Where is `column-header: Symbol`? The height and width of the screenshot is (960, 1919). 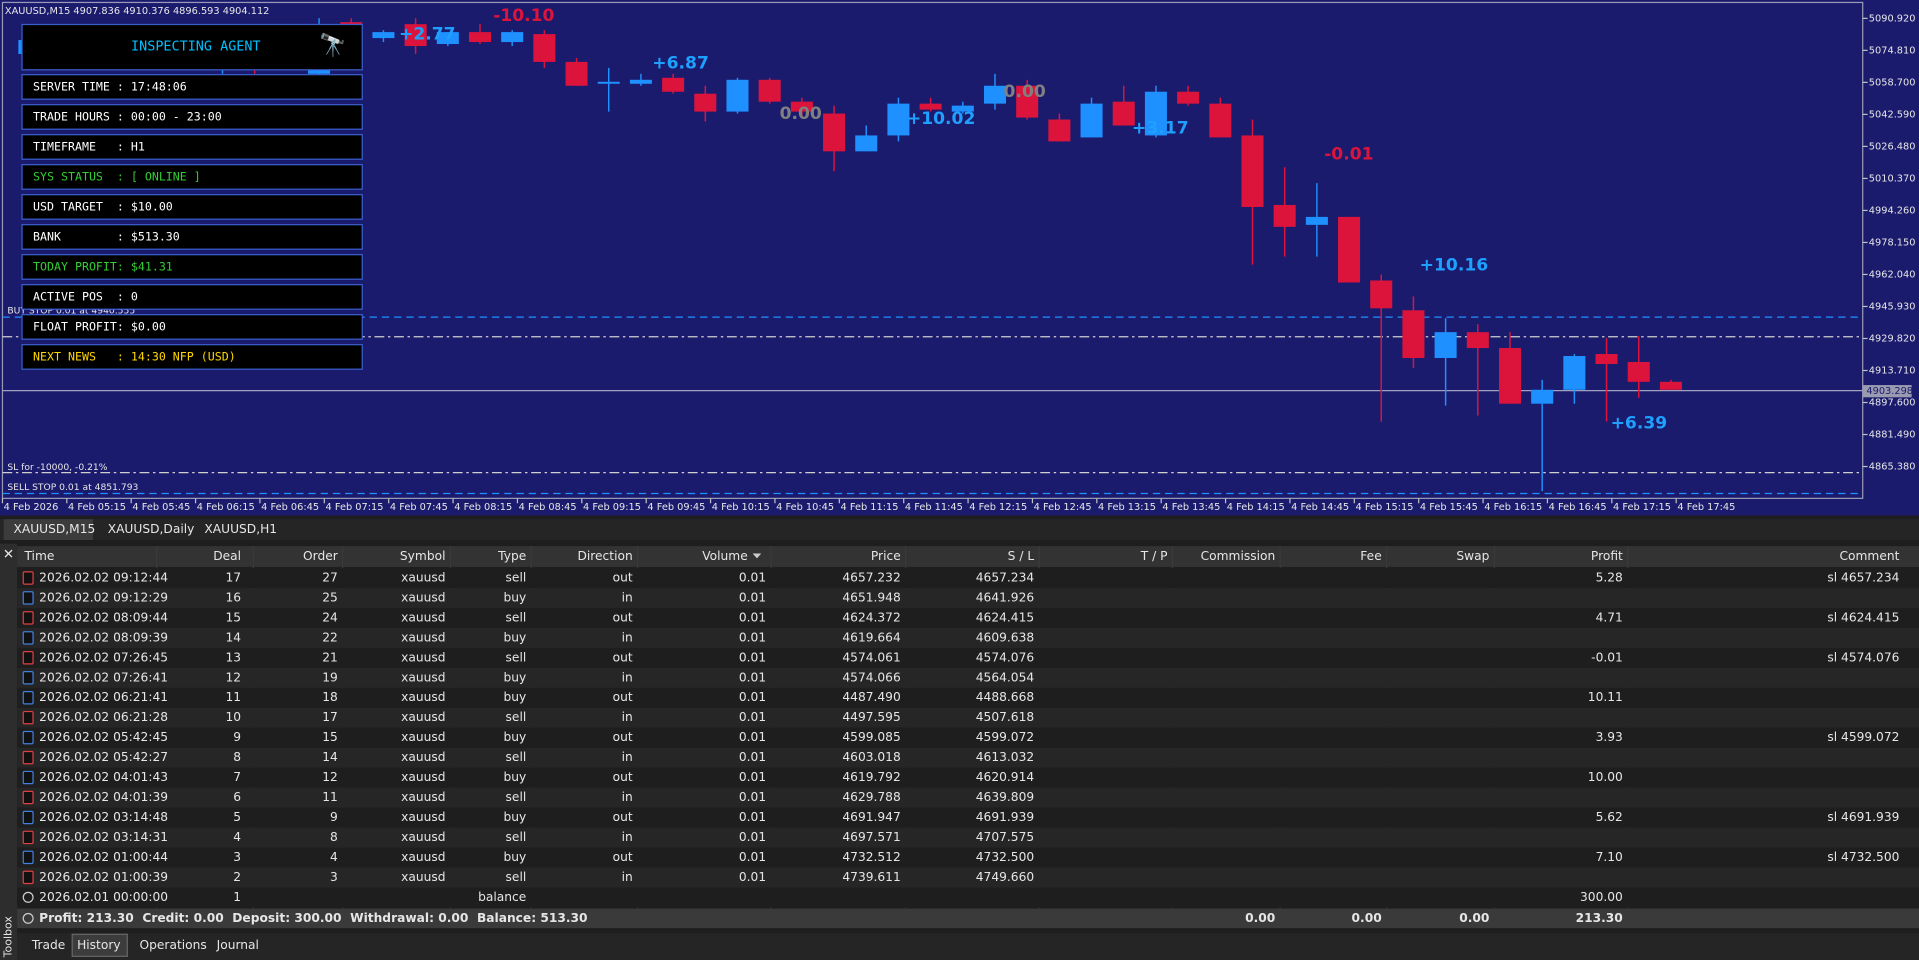 column-header: Symbol is located at coordinates (423, 556).